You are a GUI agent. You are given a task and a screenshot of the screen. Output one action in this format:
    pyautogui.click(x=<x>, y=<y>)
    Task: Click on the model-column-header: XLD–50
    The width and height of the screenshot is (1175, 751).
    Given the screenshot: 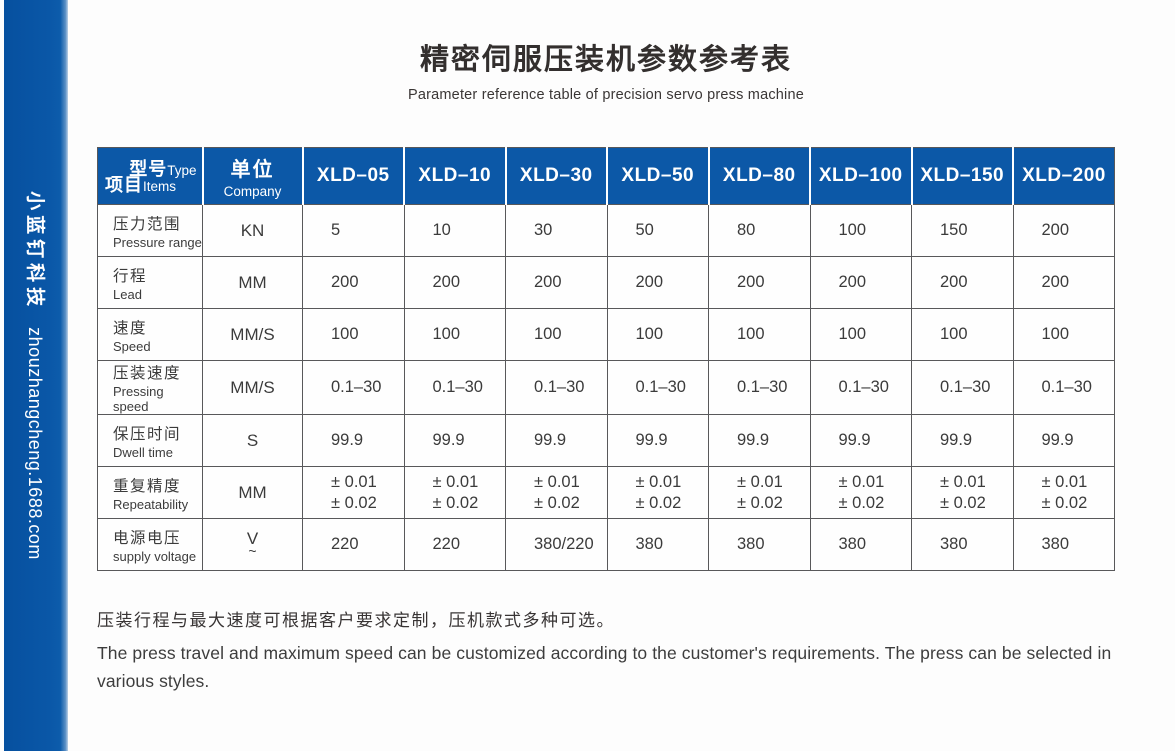 What is the action you would take?
    pyautogui.click(x=657, y=176)
    